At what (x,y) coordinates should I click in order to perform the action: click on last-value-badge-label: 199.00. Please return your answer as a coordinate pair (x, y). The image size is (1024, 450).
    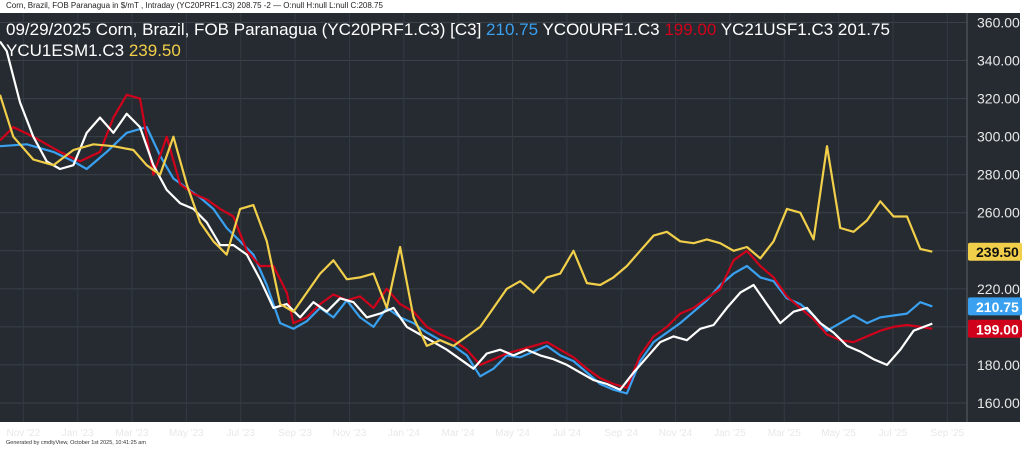
    Looking at the image, I should click on (997, 329).